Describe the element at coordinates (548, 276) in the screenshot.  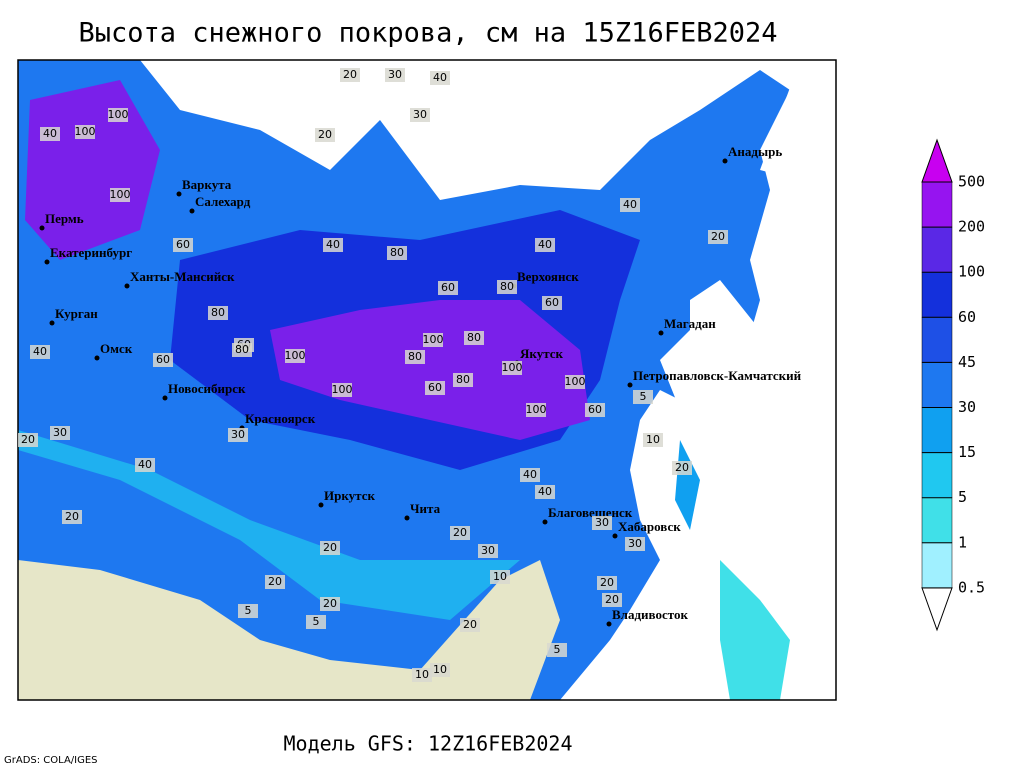
I see `city-label: Верхоянск` at that location.